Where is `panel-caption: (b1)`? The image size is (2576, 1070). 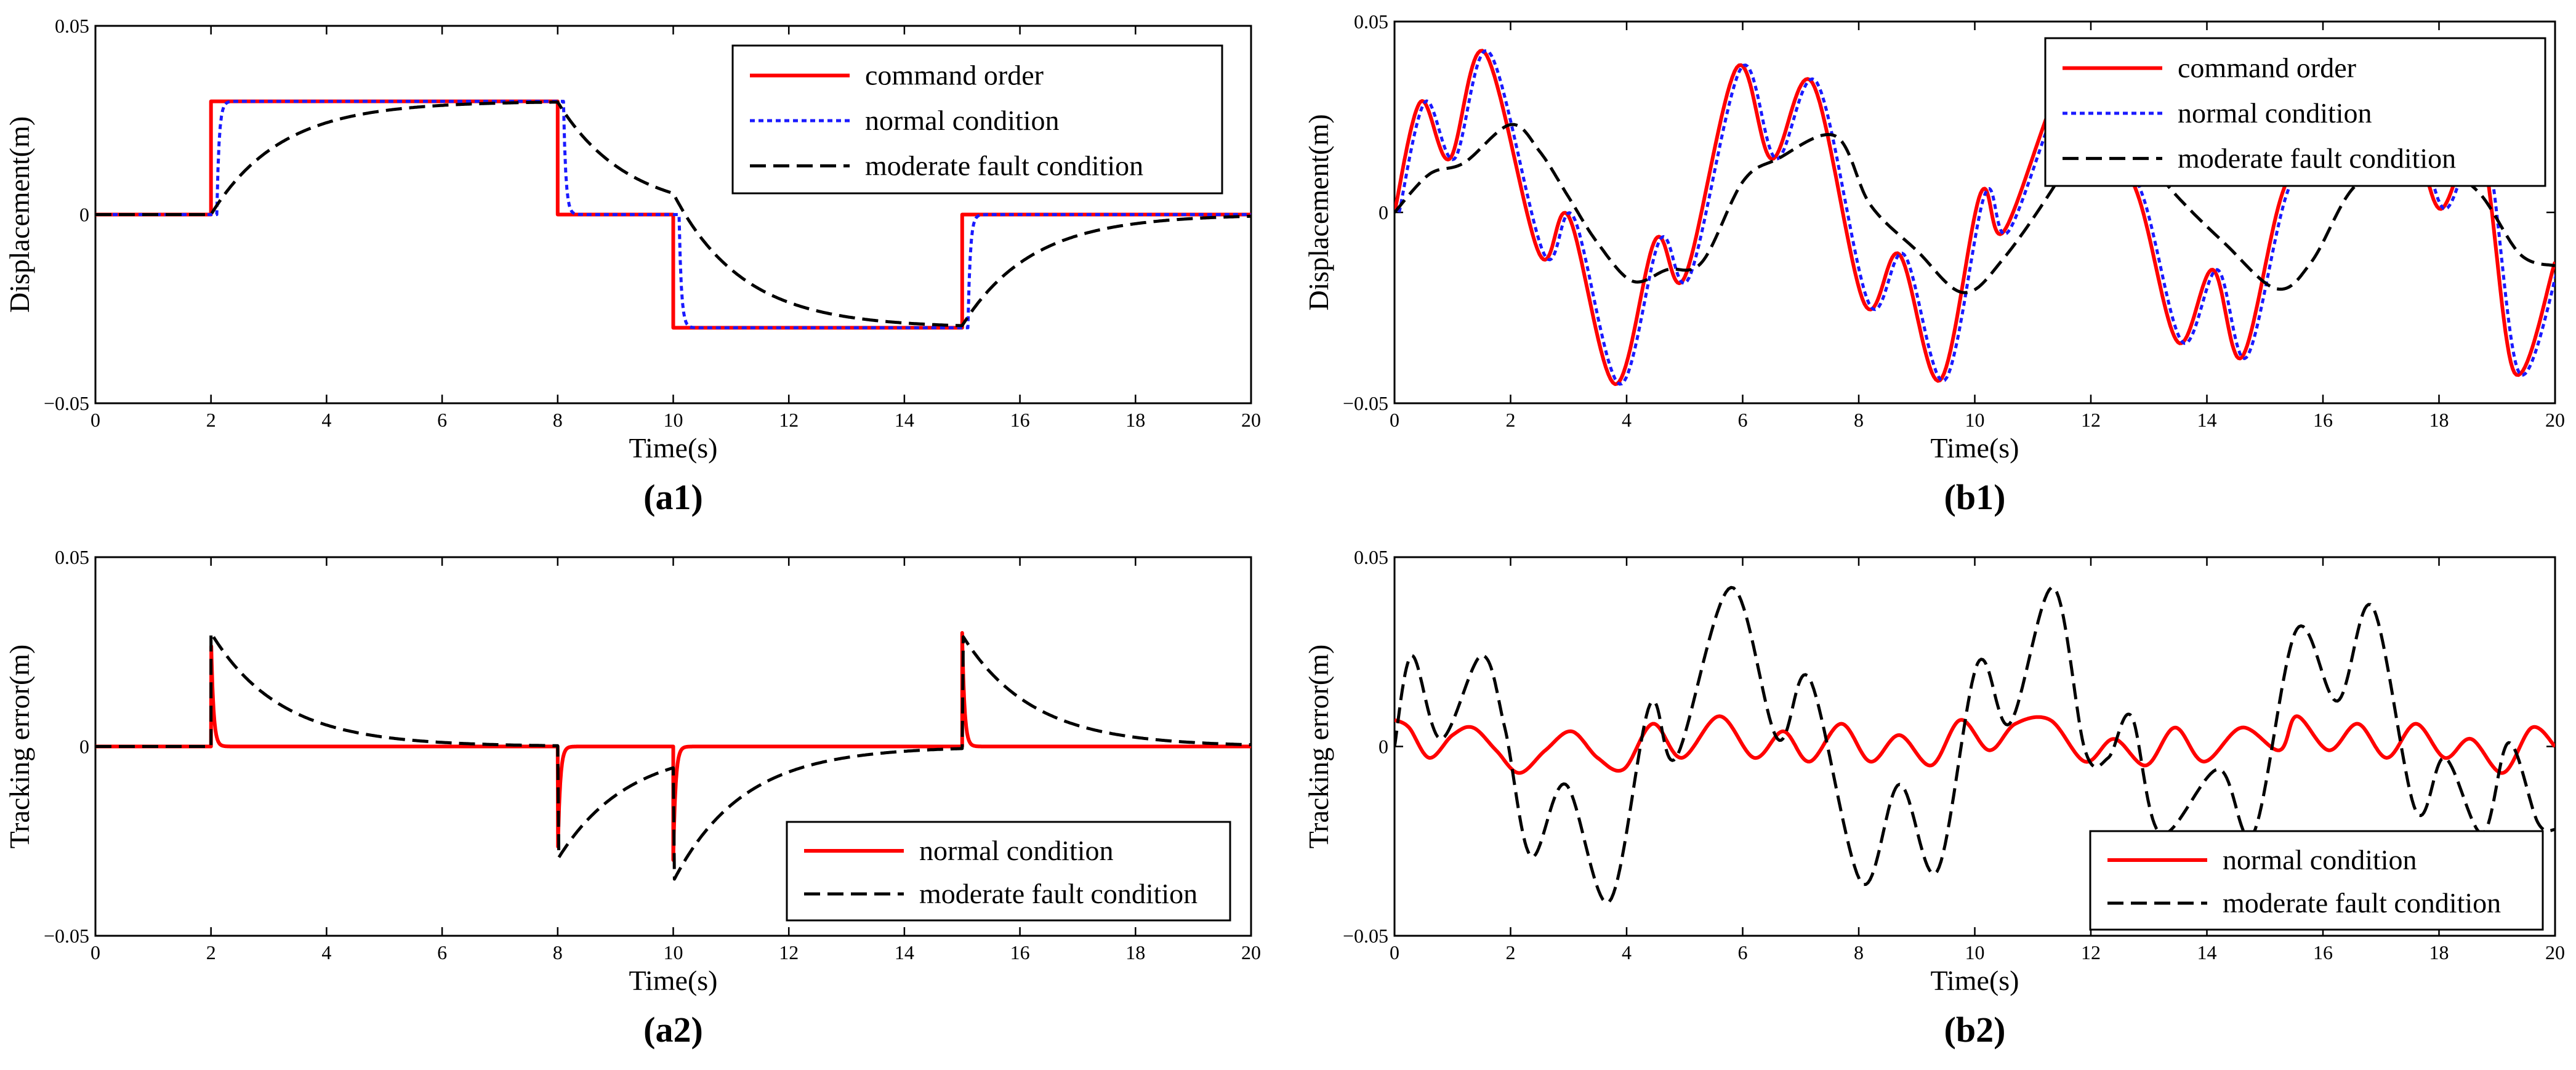 panel-caption: (b1) is located at coordinates (1975, 497).